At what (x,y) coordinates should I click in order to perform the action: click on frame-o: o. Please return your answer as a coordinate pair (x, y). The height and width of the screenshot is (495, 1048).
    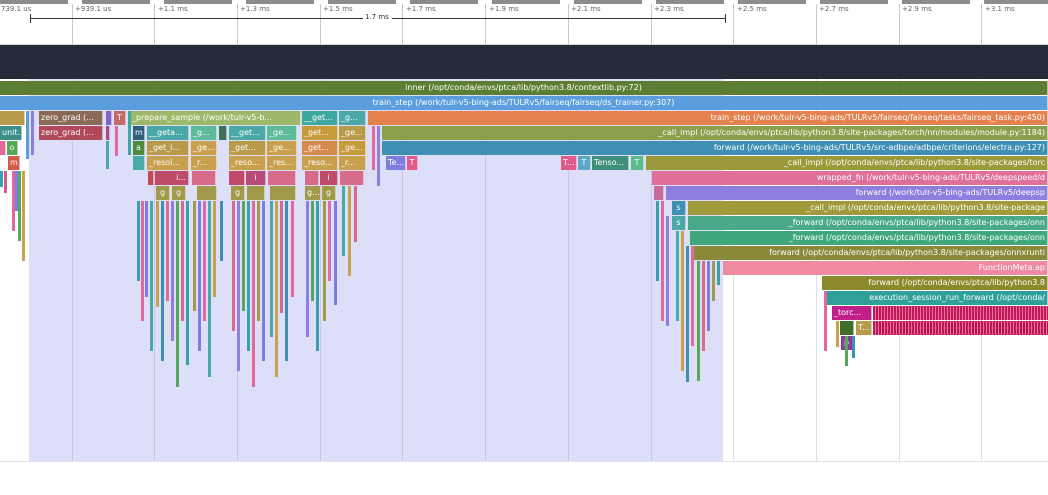
    Looking at the image, I should click on (12, 148).